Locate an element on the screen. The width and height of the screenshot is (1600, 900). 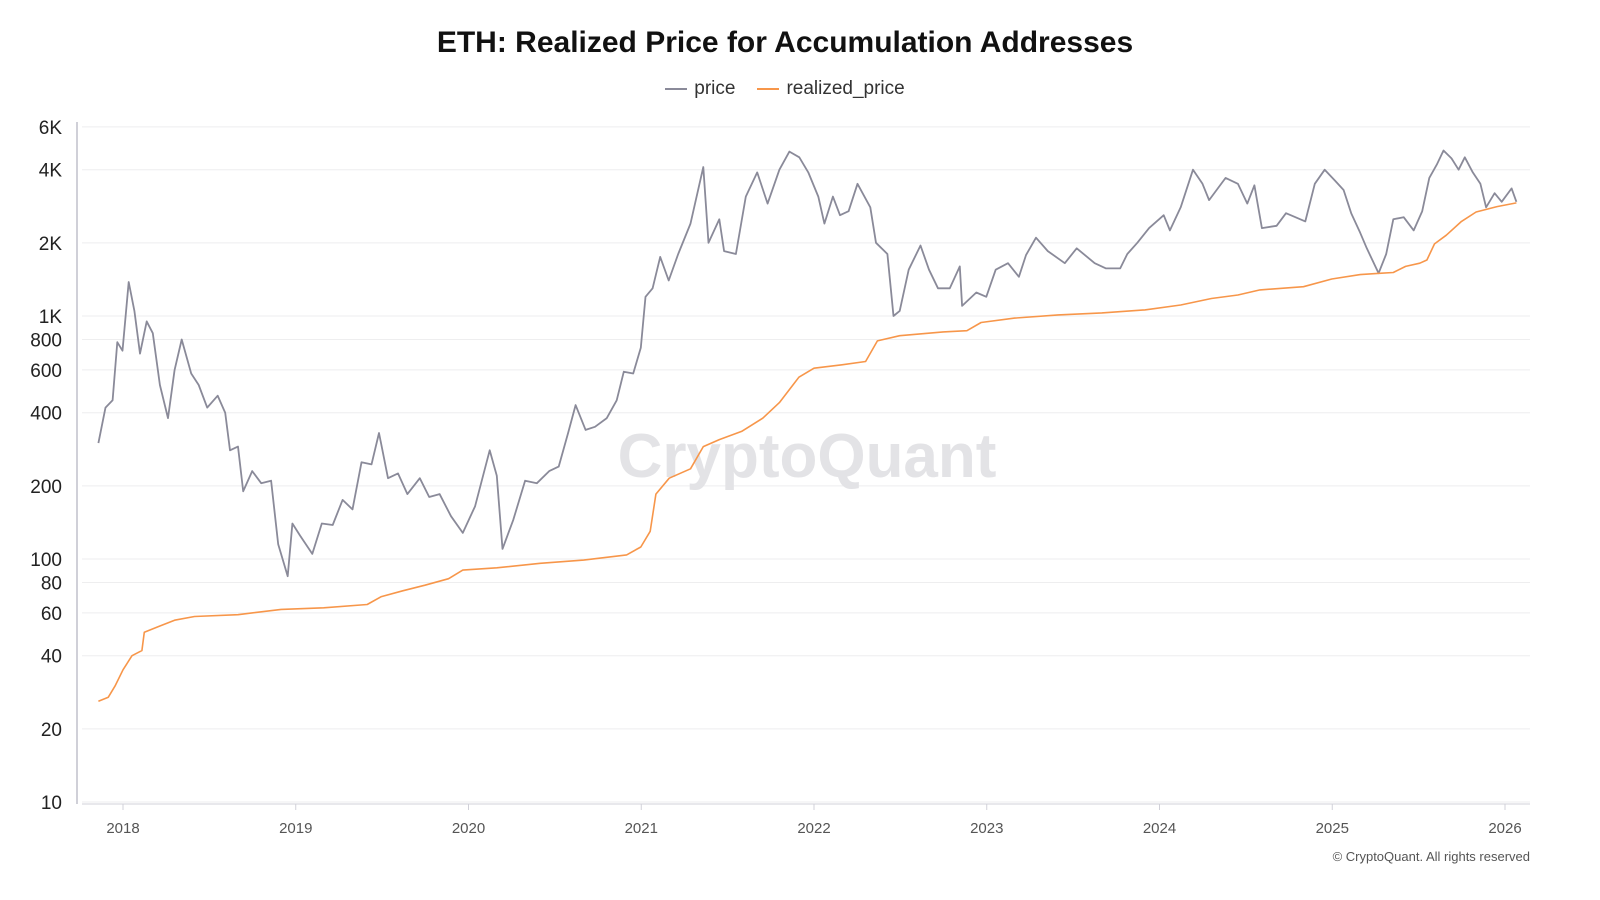
legend-label-realized-price: realized_price is located at coordinates (845, 88).